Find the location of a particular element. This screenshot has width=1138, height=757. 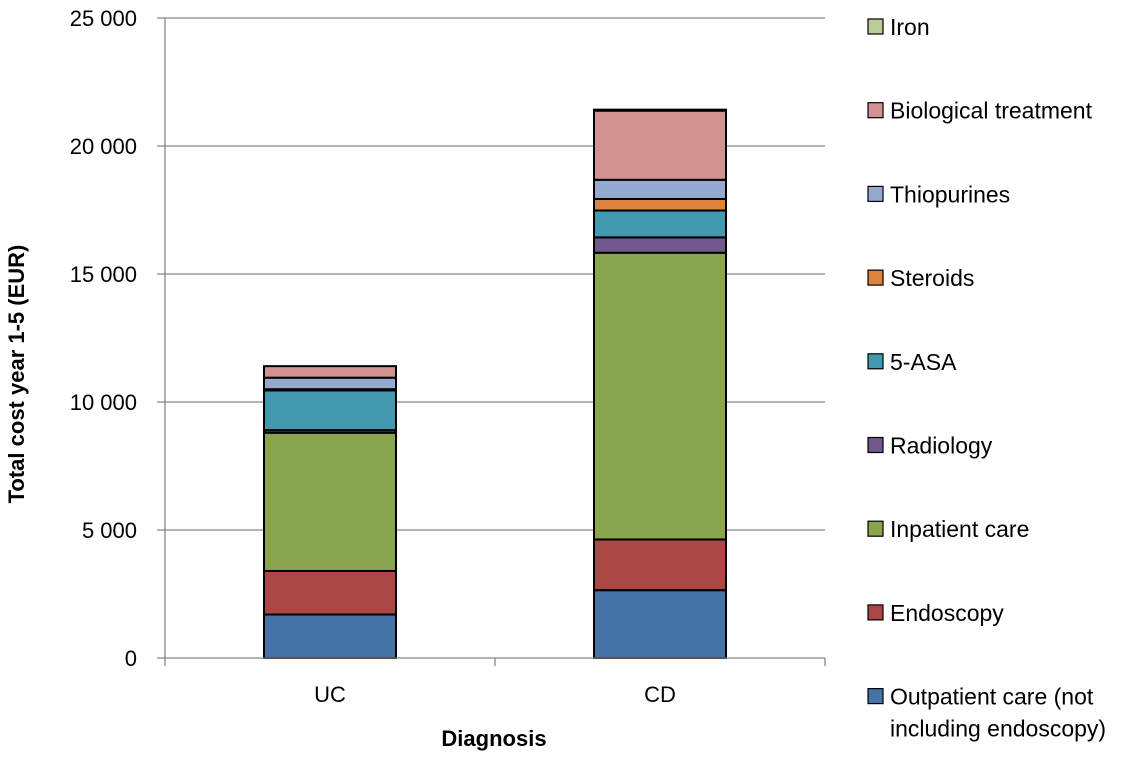

bar-segment-cd-radiology is located at coordinates (660, 245).